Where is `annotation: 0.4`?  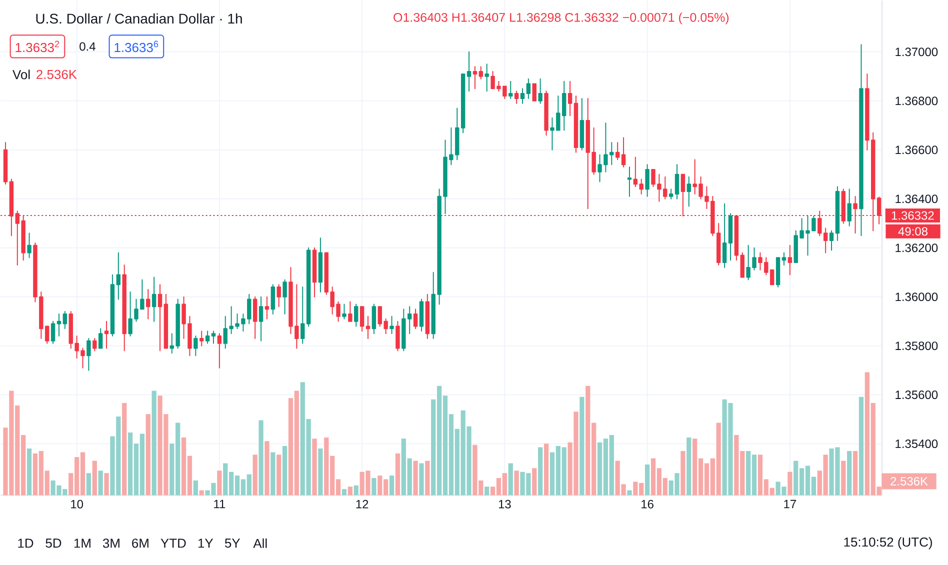
annotation: 0.4 is located at coordinates (88, 46).